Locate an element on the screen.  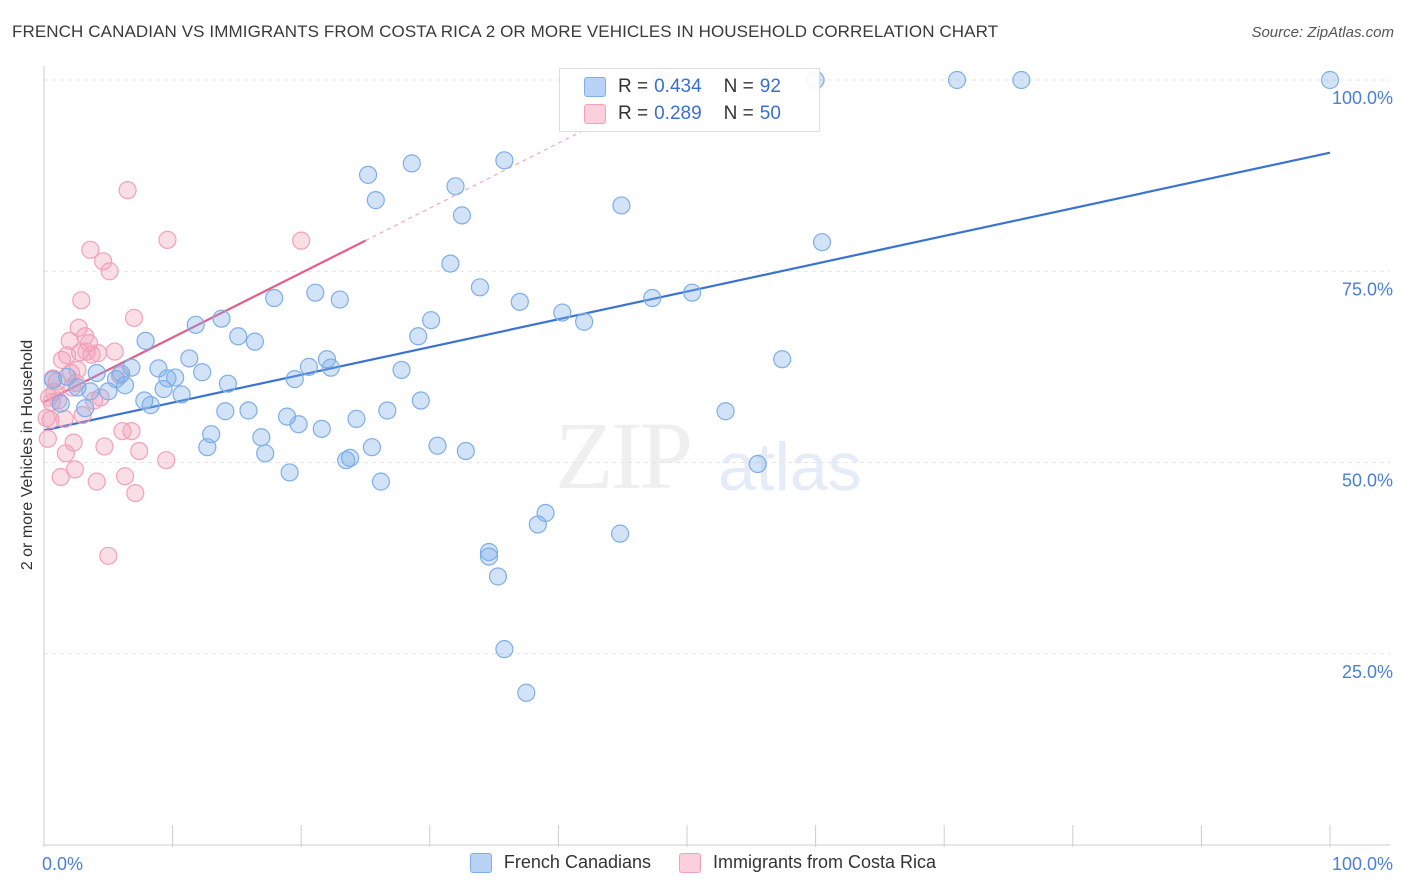
legend-item-french-canadians: French Canadians is located at coordinates (560, 862).